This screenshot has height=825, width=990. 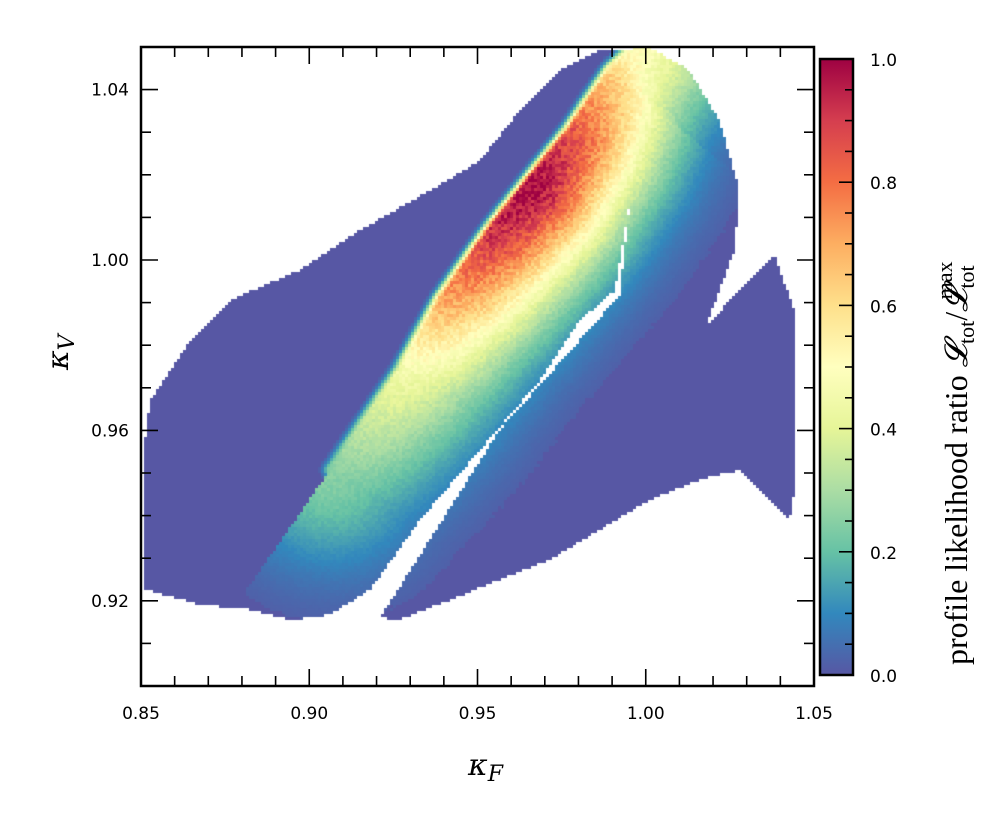 What do you see at coordinates (868, 369) in the screenshot?
I see `colorbar-ticks: 0.0 0.2 0.4 0.6 0.8 1.0` at bounding box center [868, 369].